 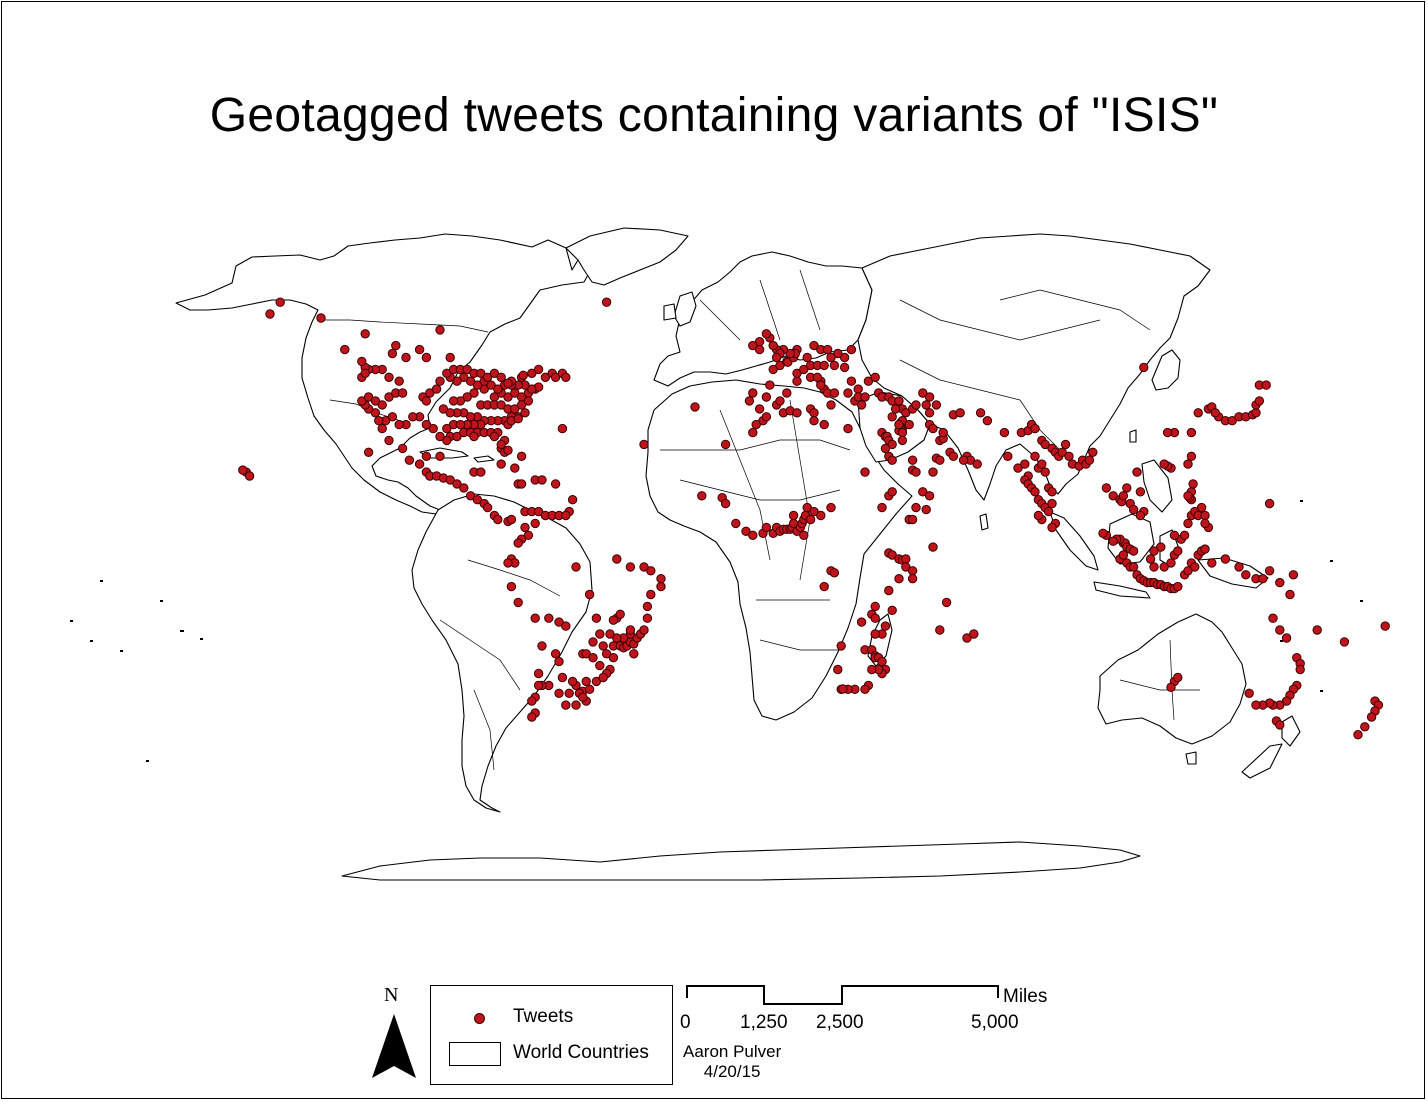 What do you see at coordinates (502, 653) in the screenshot?
I see `south-america-landmass` at bounding box center [502, 653].